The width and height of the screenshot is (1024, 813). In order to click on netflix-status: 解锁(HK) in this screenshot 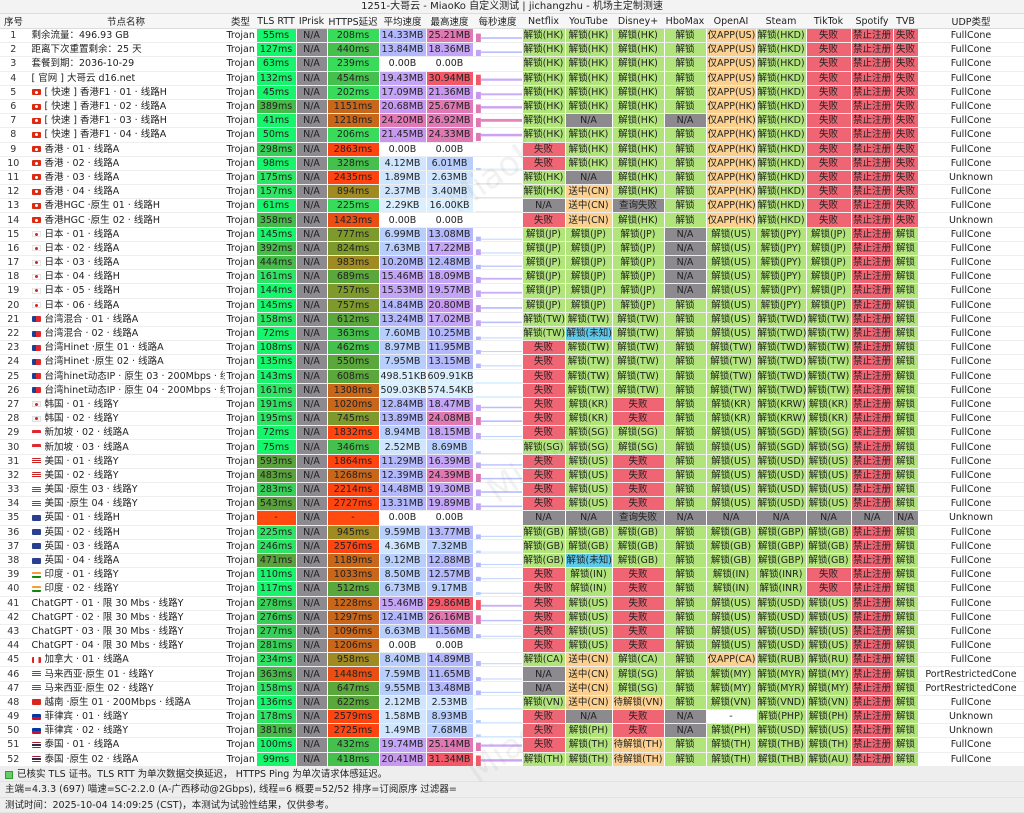, I will do `click(544, 178)`.